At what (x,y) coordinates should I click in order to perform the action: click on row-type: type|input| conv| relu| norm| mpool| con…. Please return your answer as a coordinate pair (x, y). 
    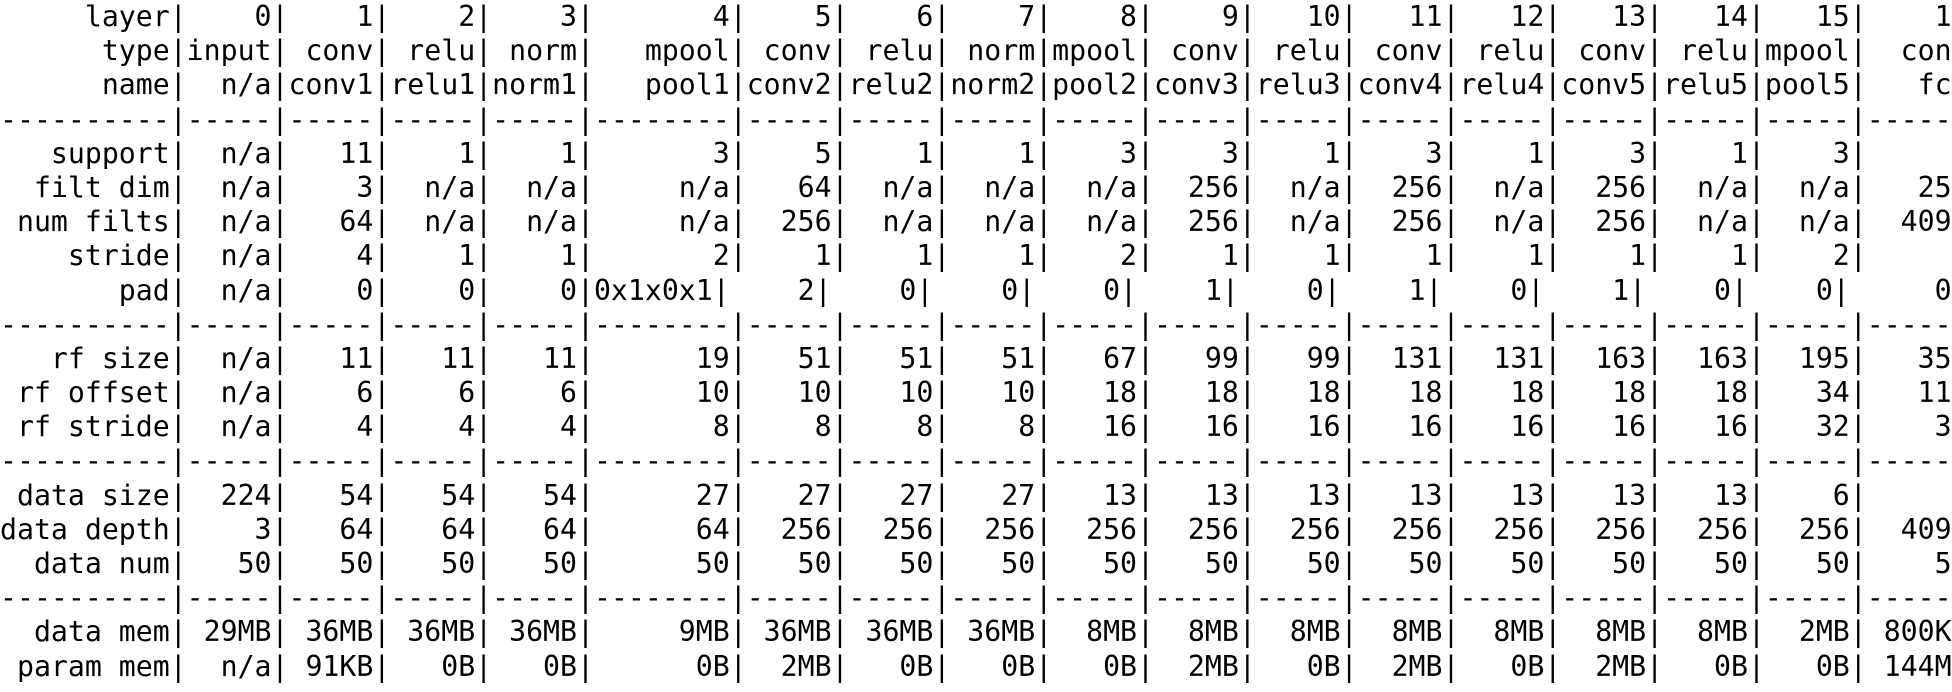
    Looking at the image, I should click on (976, 51).